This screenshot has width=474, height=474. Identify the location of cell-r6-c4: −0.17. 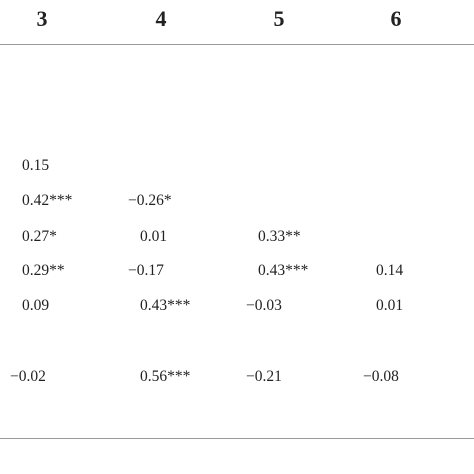
(146, 270).